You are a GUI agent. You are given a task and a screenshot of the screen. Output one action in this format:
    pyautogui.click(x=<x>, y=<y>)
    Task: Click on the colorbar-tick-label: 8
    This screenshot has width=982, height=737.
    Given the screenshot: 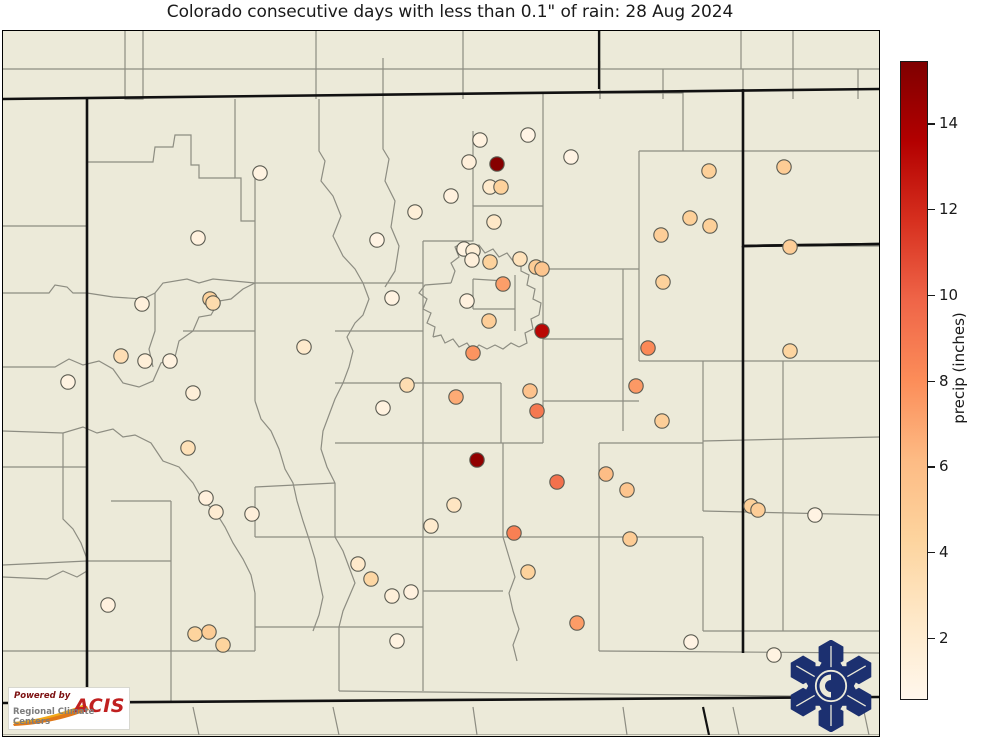 What is the action you would take?
    pyautogui.click(x=944, y=380)
    